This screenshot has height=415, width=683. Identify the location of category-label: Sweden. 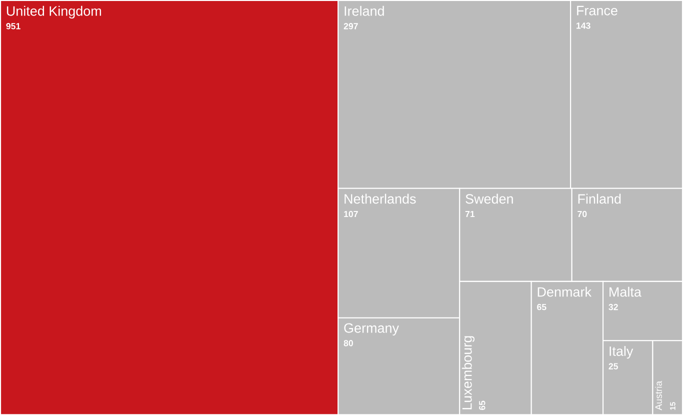
(489, 199).